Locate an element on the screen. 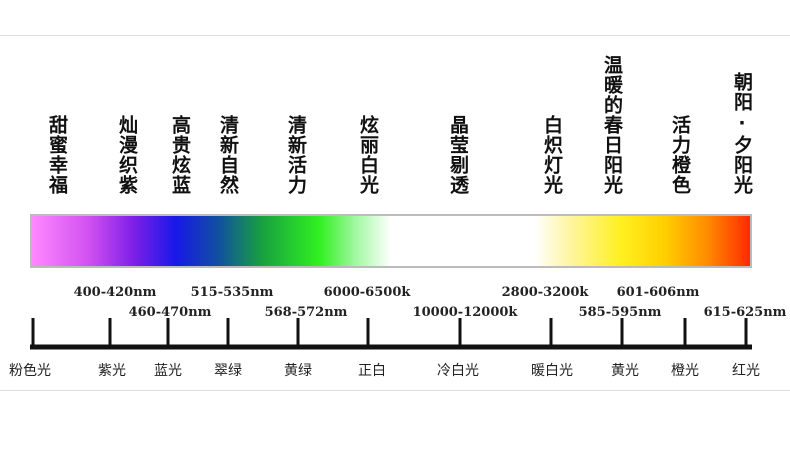  range-label: 585-595nm is located at coordinates (620, 312).